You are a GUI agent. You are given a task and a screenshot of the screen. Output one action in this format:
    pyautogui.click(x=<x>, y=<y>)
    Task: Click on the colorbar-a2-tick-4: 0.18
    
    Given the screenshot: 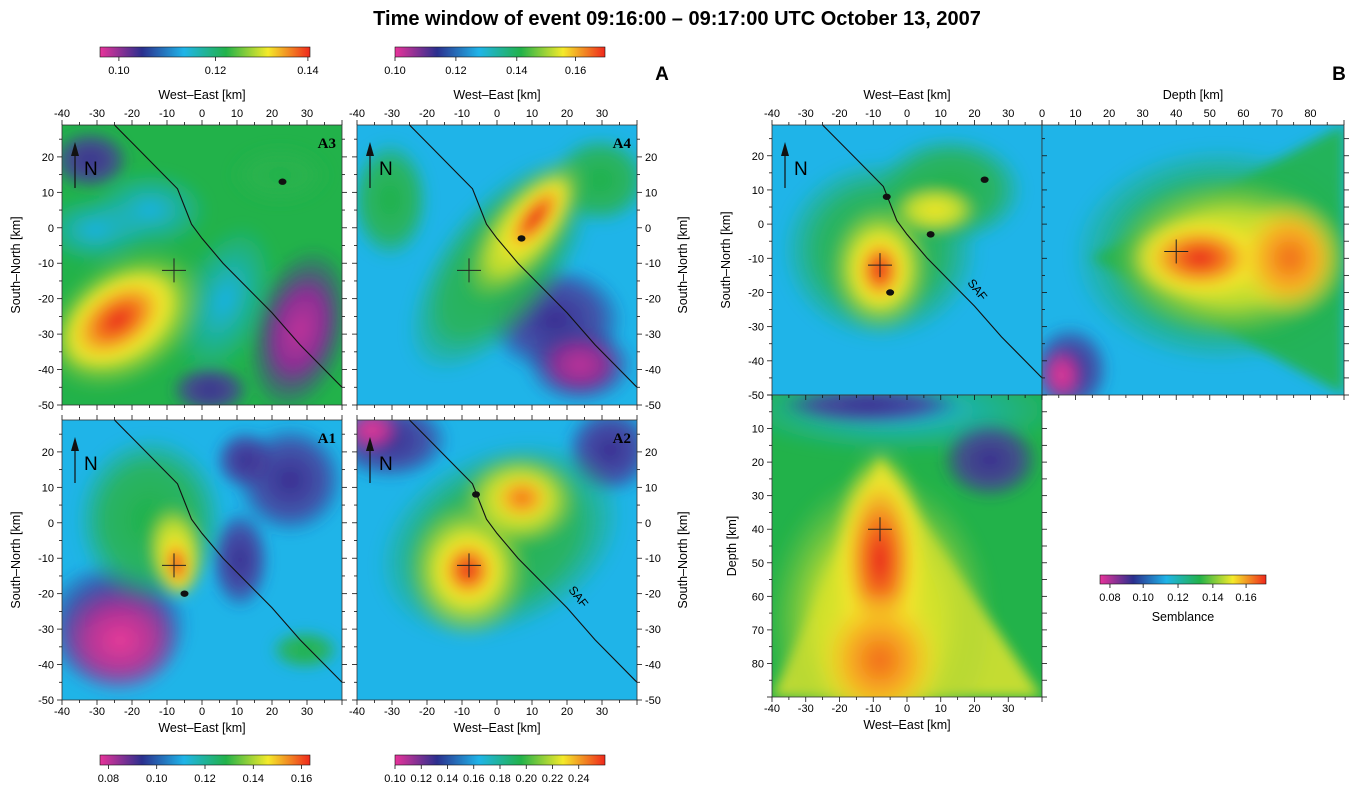 What is the action you would take?
    pyautogui.click(x=499, y=779)
    